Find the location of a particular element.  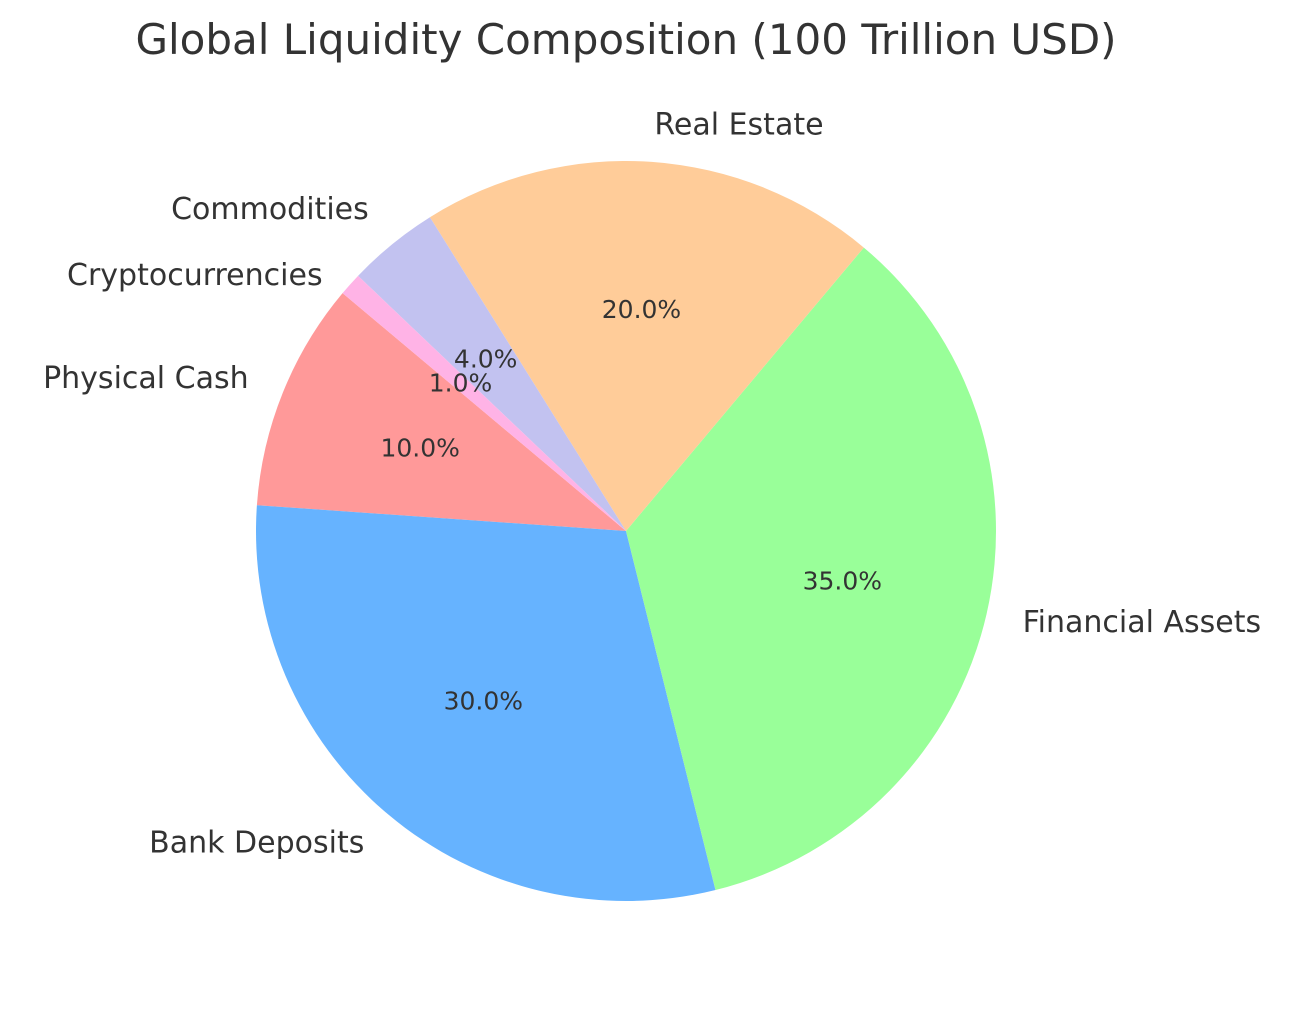

percent-label-real-estate: 20.0% is located at coordinates (641, 309).